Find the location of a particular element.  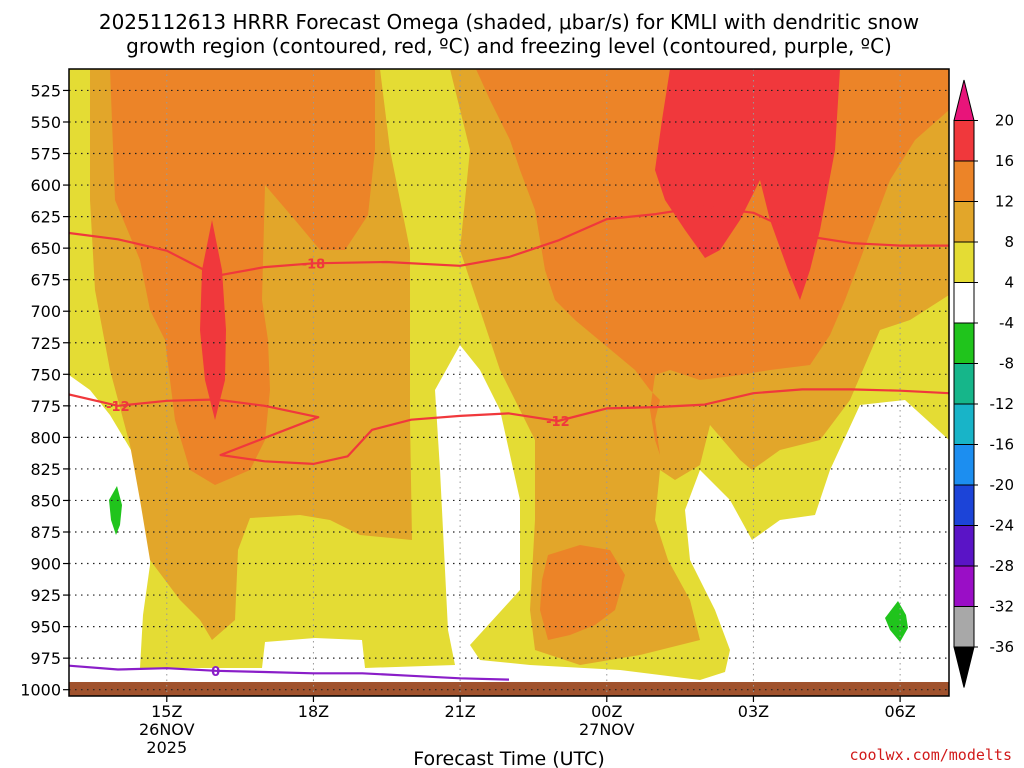

x-tick-date: 26NOV is located at coordinates (167, 729).